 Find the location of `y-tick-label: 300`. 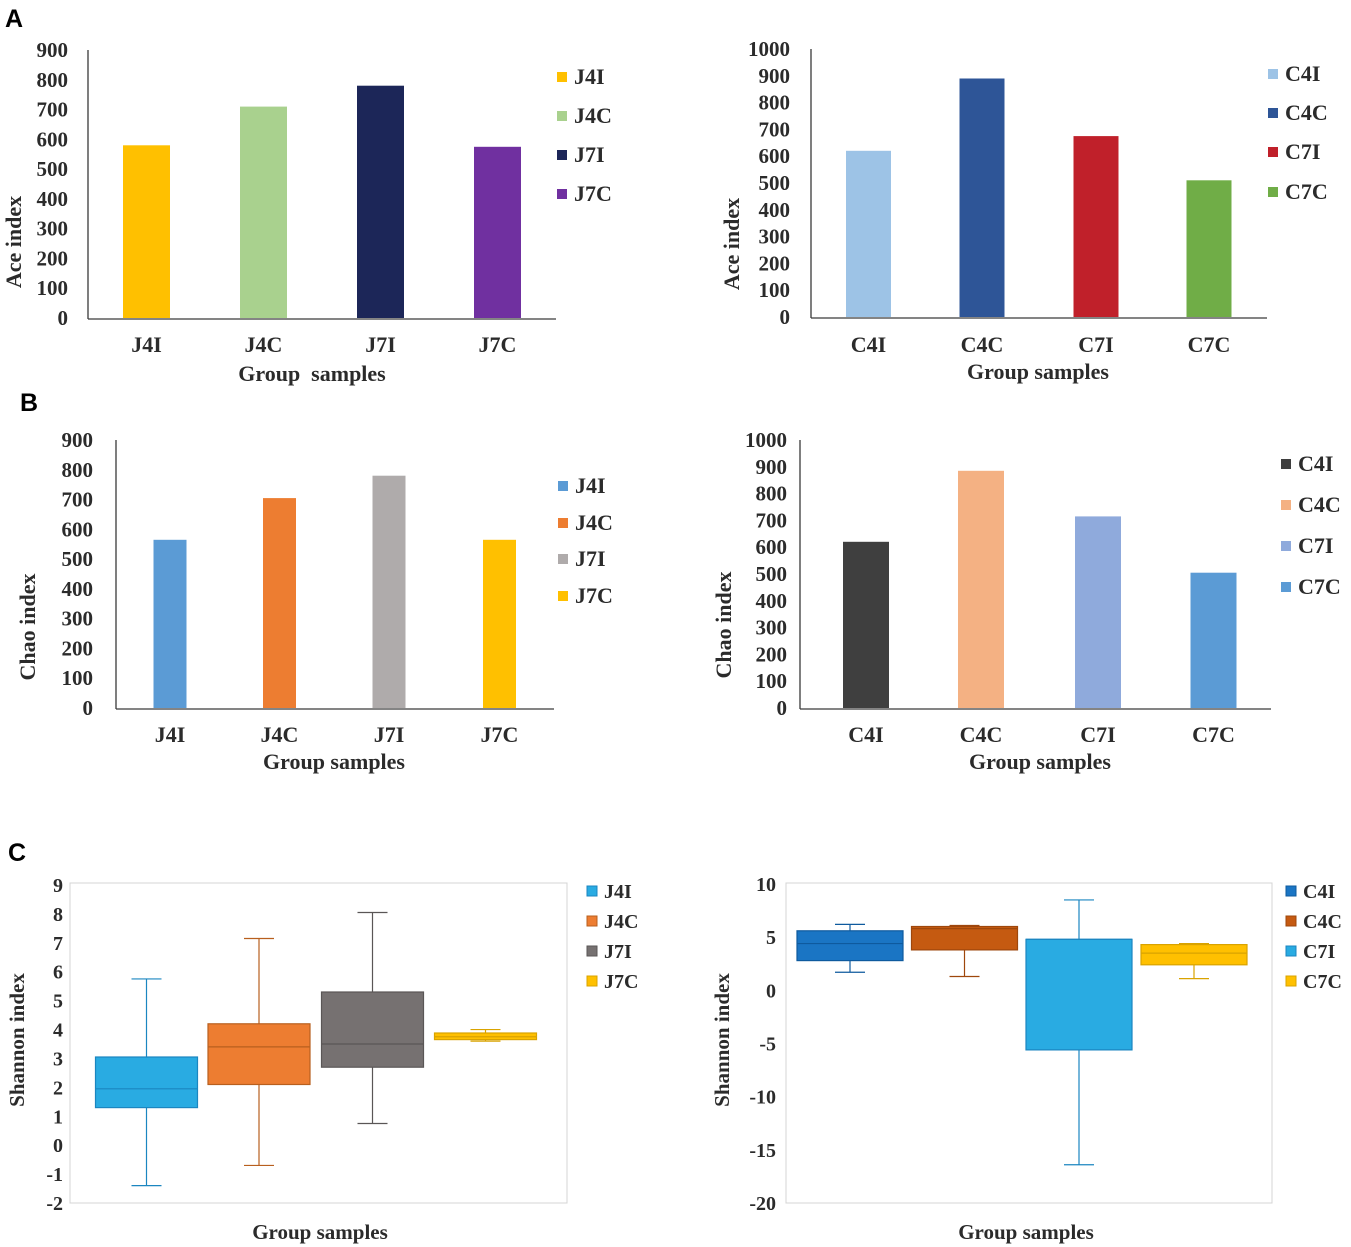

y-tick-label: 300 is located at coordinates (53, 229).